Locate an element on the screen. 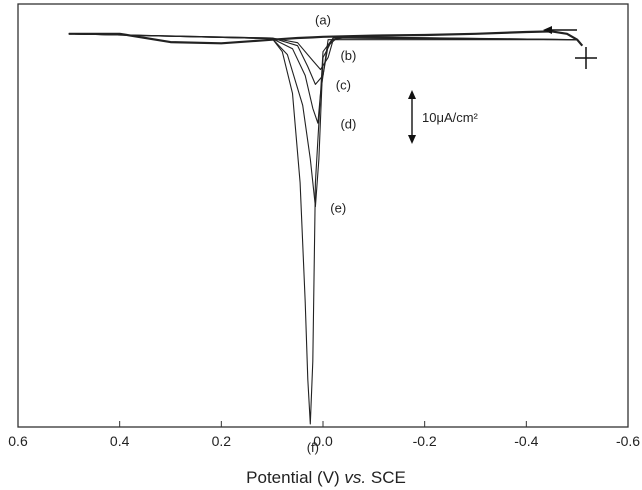  scan-direction-arrow is located at coordinates (560, 30).